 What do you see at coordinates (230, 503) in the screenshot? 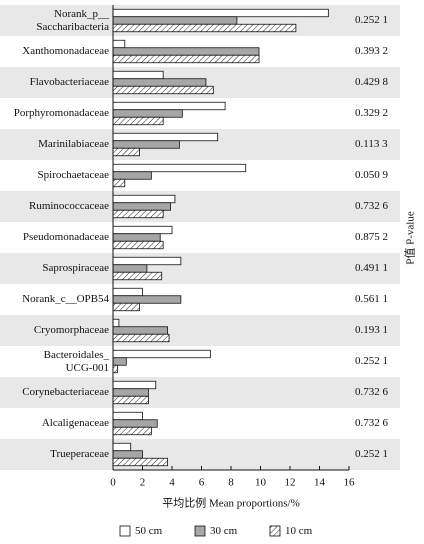
I see `x-axis-title: 平均比例 Mean proportions/%` at bounding box center [230, 503].